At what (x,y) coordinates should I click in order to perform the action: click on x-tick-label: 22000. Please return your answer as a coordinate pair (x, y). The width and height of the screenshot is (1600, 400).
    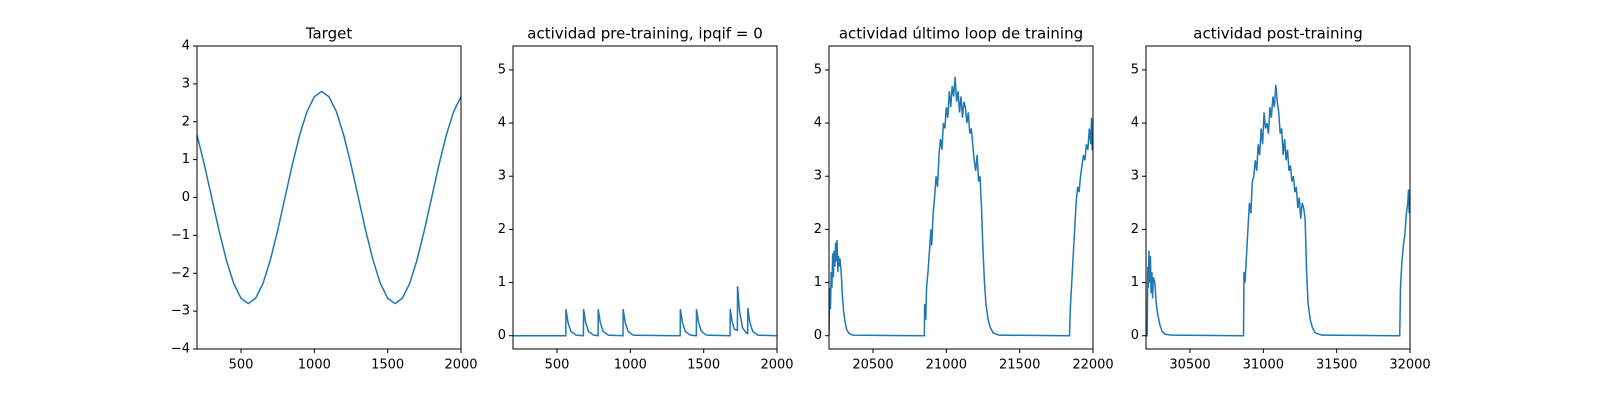
    Looking at the image, I should click on (1092, 365).